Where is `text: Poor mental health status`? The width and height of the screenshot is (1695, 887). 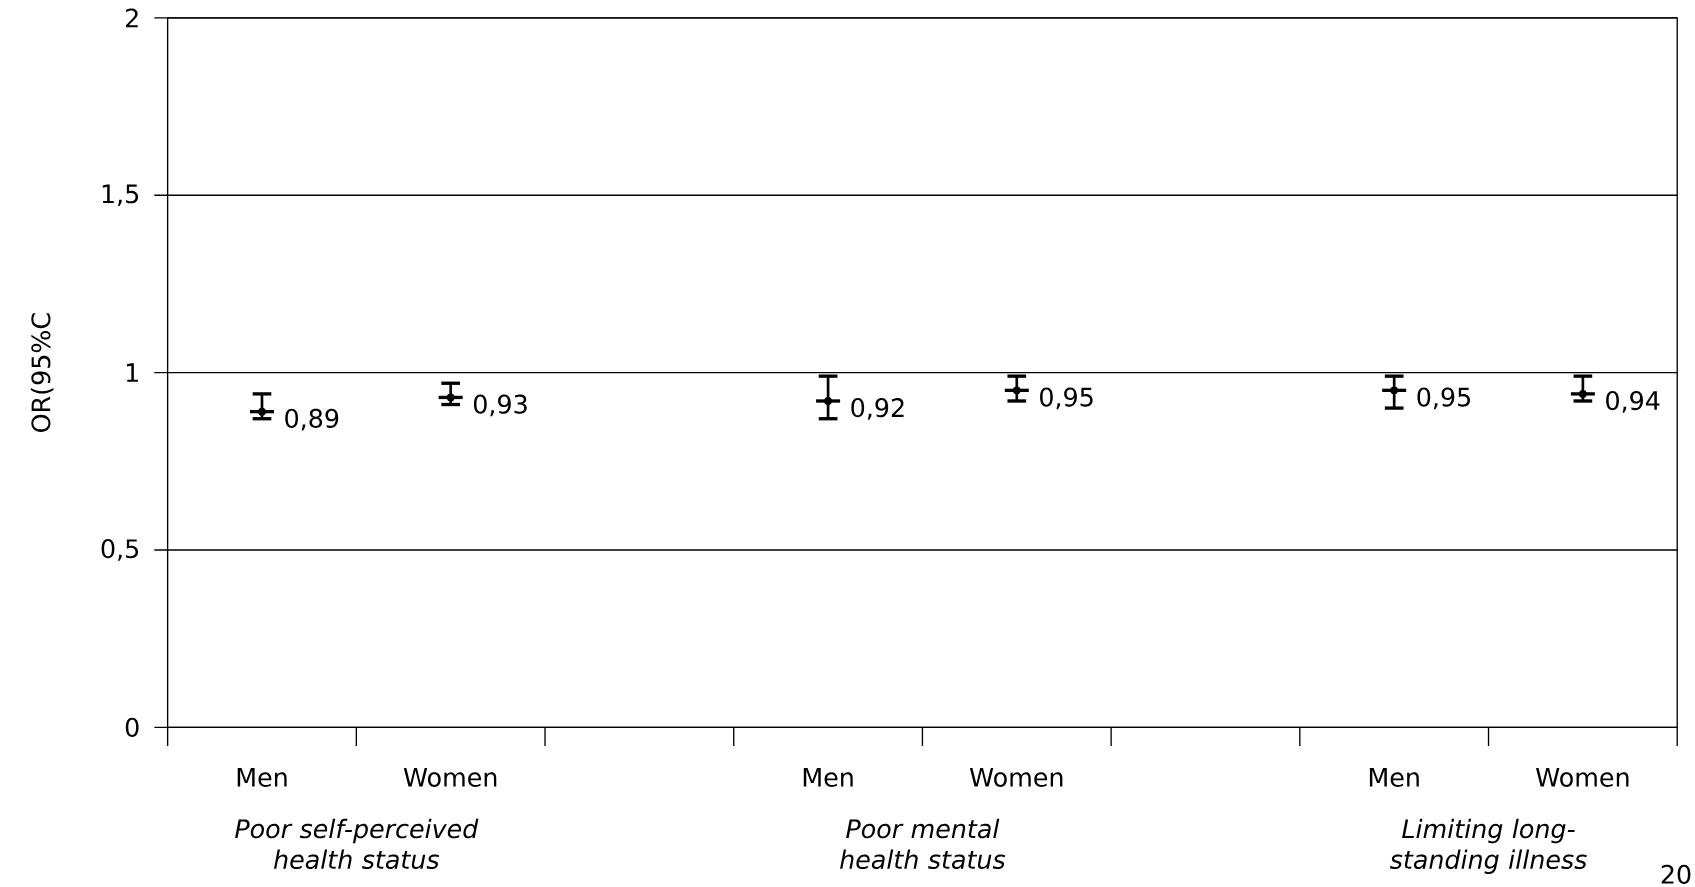
text: Poor mental health status is located at coordinates (923, 844).